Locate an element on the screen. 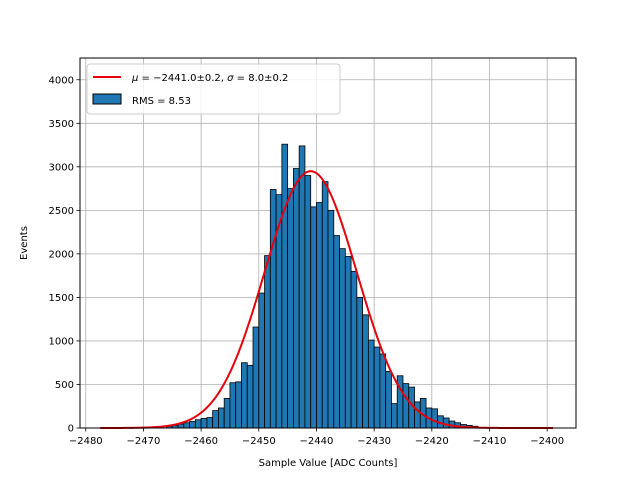 This screenshot has height=480, width=640. y-axis-label: Events is located at coordinates (24, 243).